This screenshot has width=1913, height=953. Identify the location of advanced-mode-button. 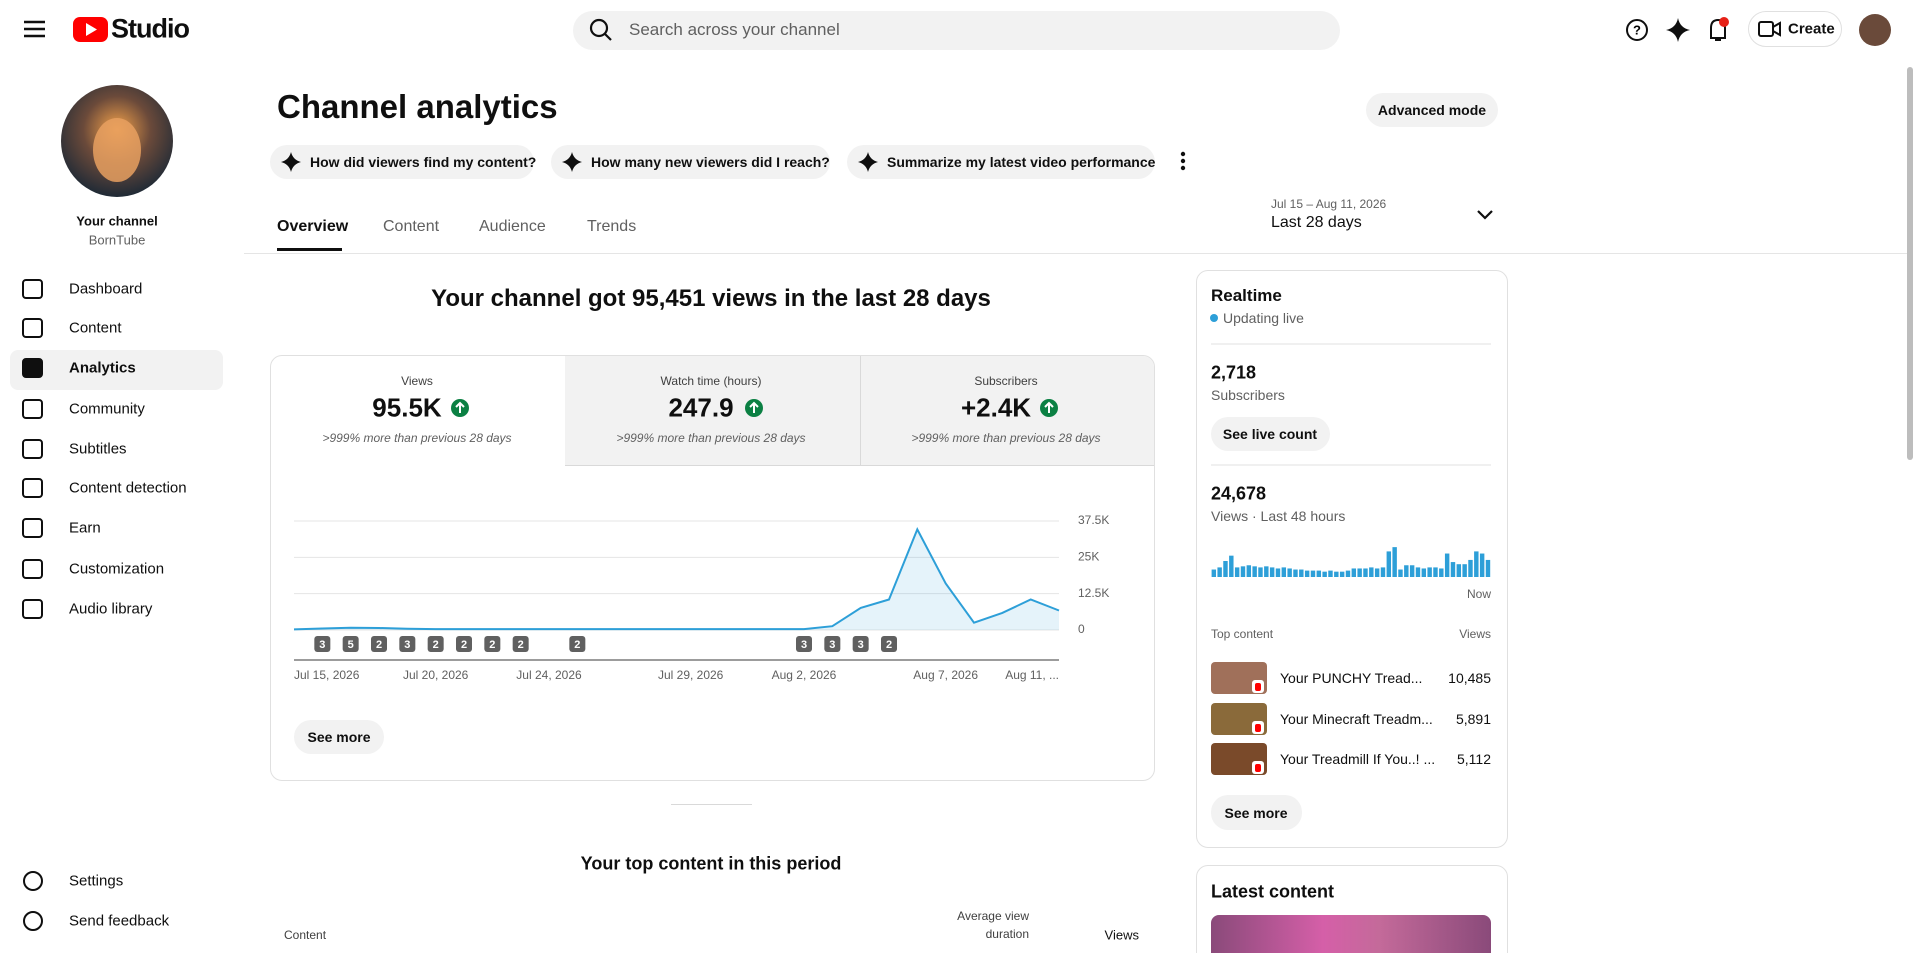
(1432, 110).